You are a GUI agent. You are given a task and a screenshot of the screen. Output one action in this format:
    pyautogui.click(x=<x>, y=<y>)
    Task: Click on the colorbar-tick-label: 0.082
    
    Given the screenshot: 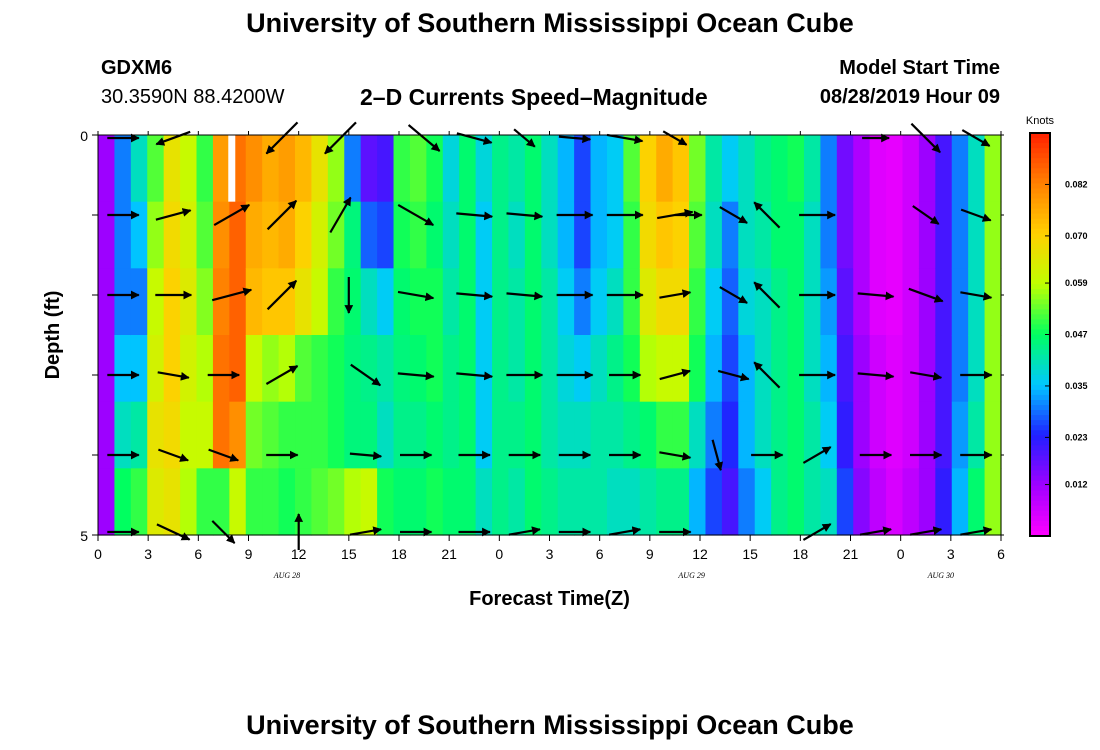 What is the action you would take?
    pyautogui.click(x=1076, y=184)
    